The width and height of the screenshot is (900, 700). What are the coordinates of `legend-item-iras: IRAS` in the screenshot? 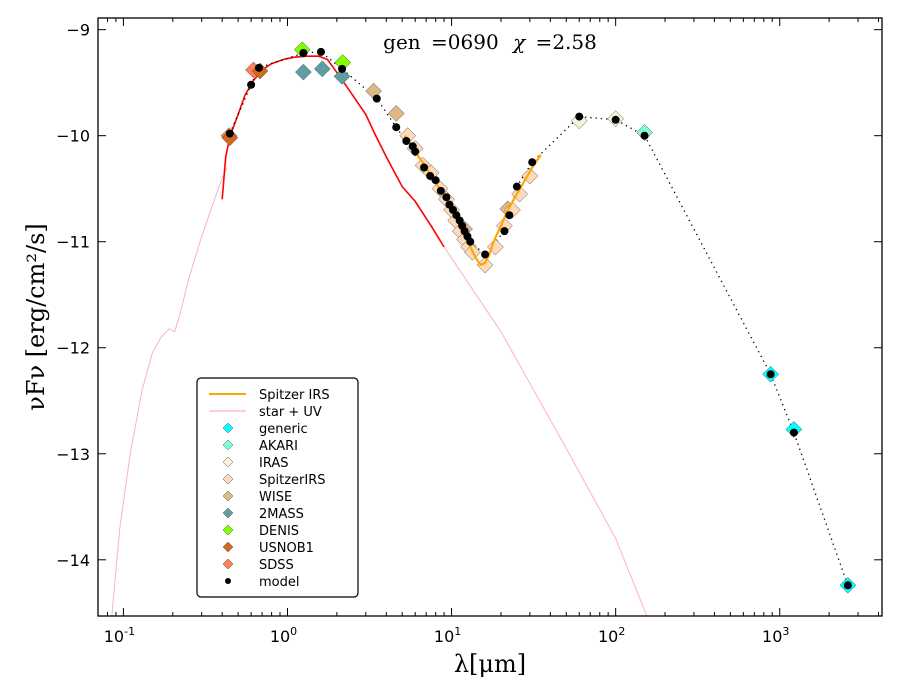 It's located at (255, 463).